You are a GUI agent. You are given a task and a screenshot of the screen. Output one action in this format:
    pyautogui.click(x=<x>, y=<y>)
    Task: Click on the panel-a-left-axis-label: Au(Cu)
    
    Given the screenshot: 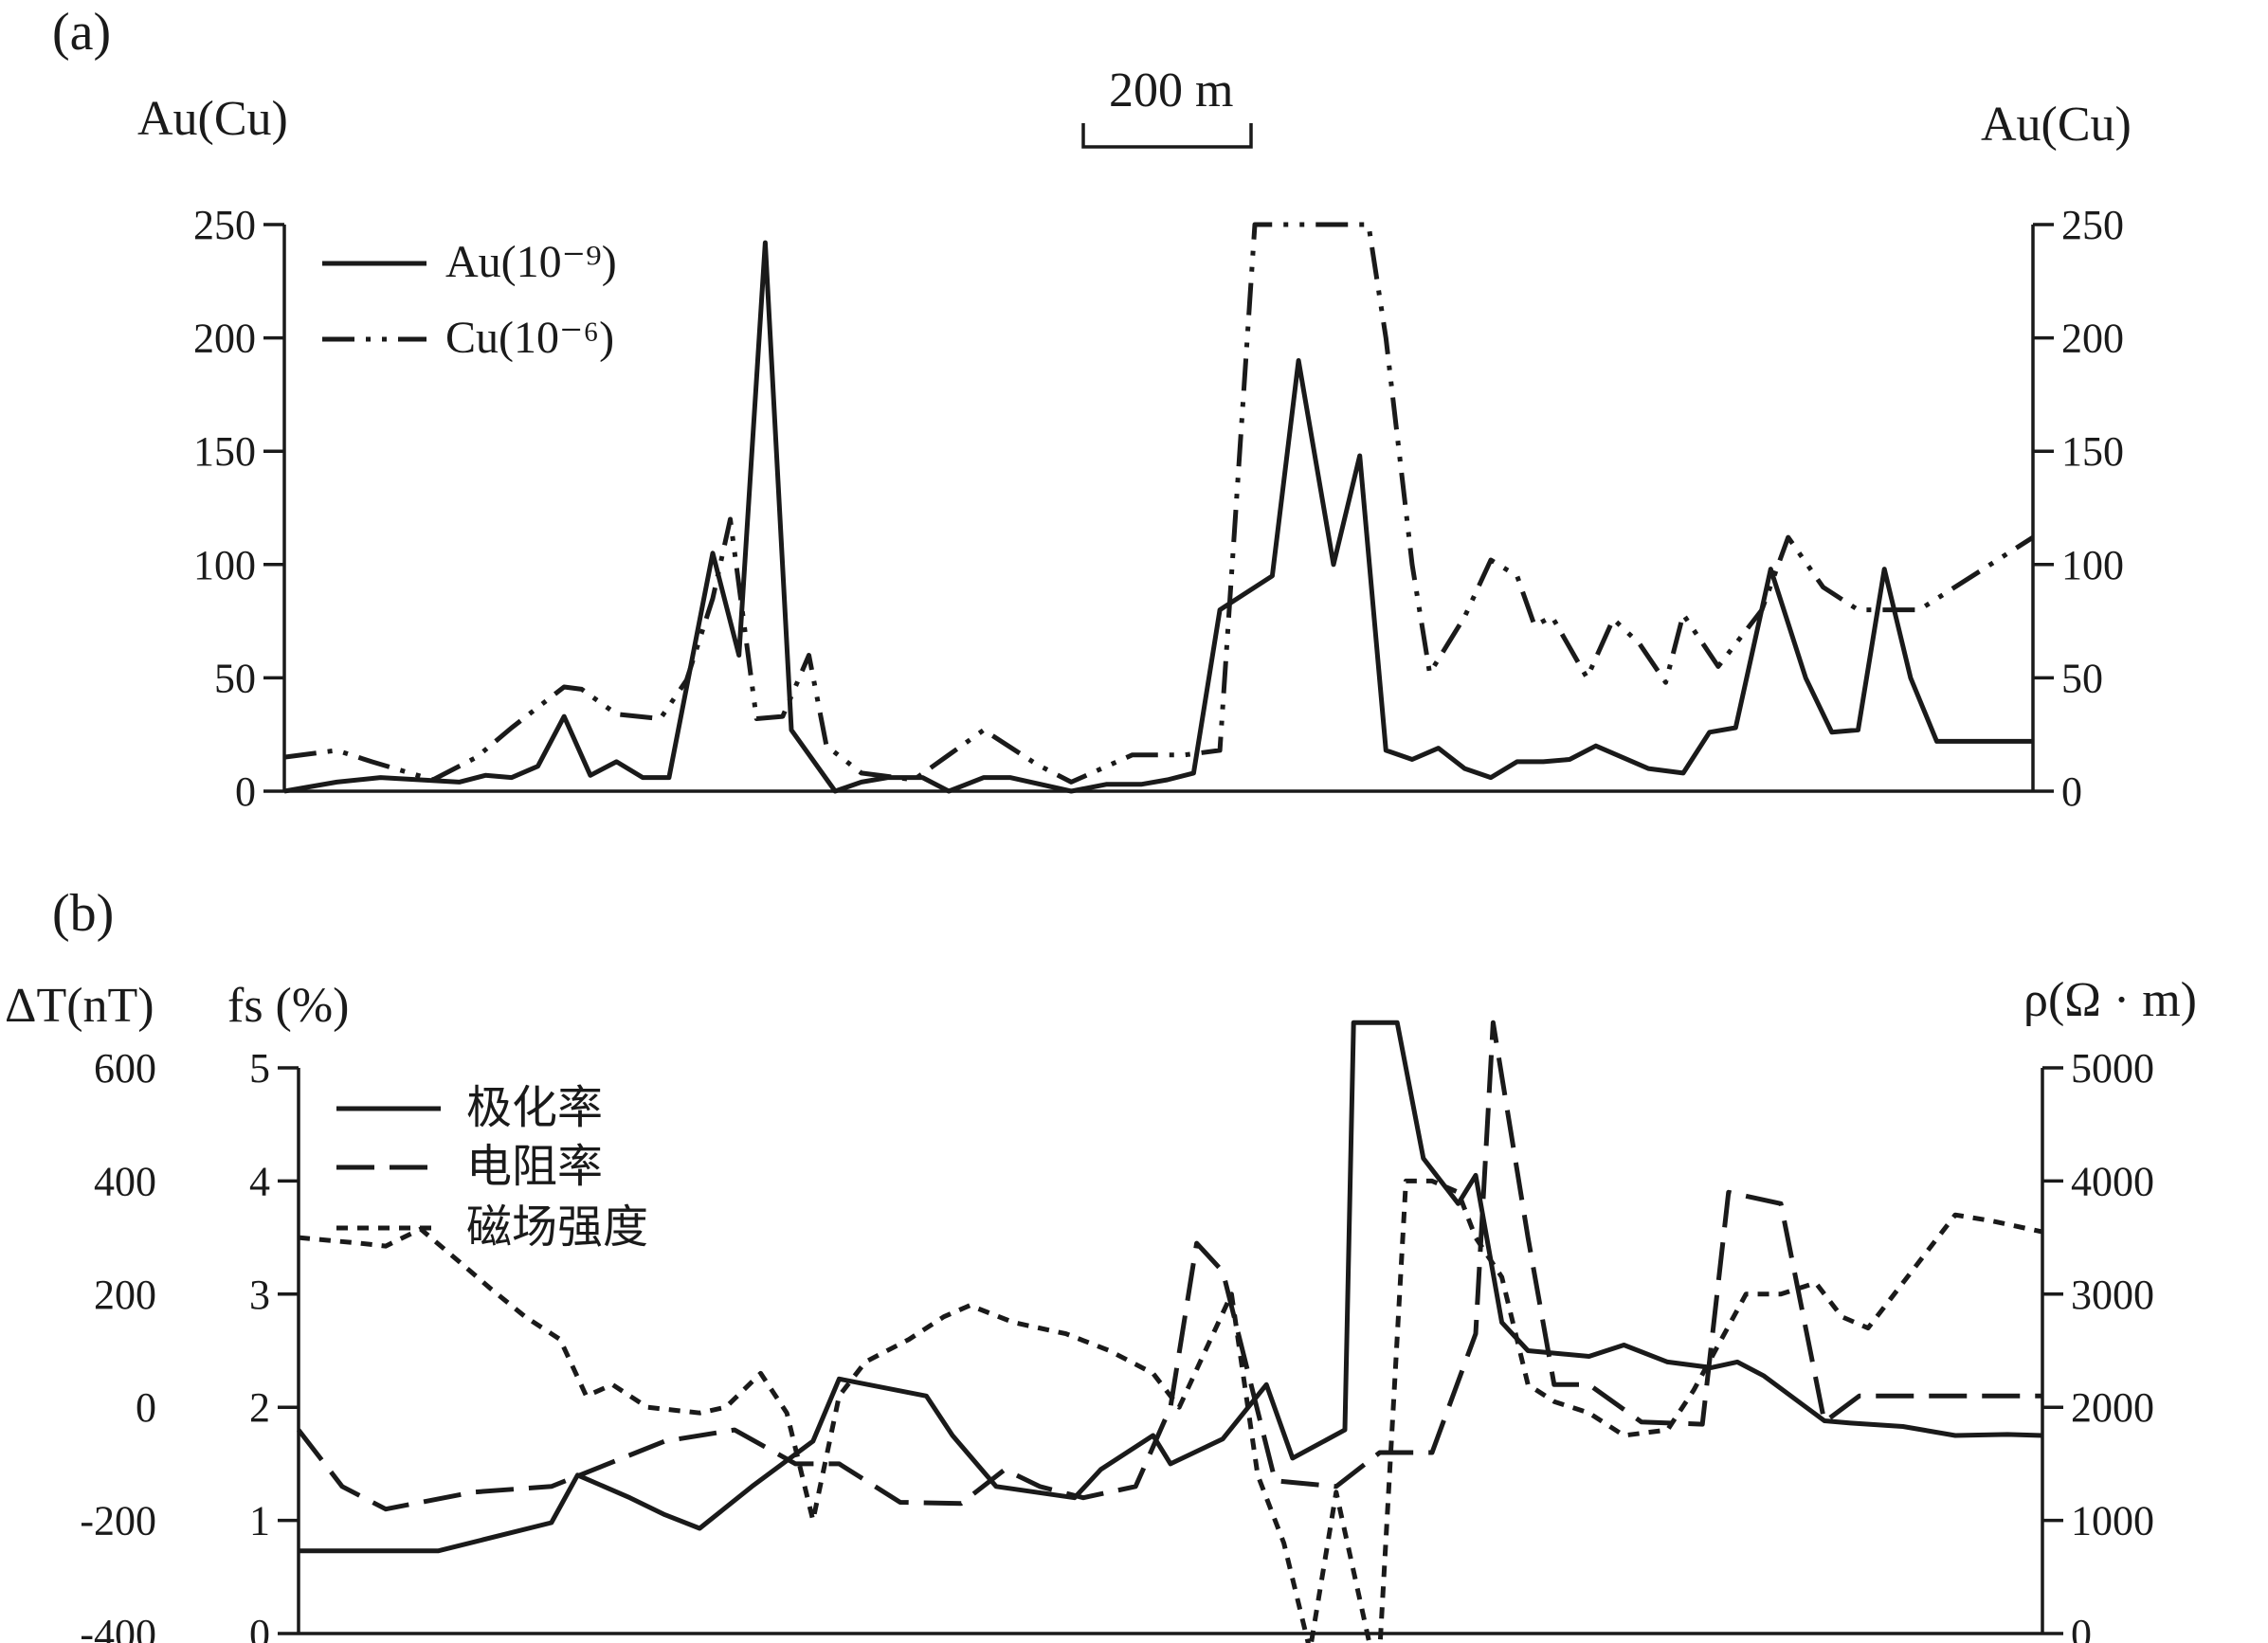 What is the action you would take?
    pyautogui.click(x=212, y=119)
    